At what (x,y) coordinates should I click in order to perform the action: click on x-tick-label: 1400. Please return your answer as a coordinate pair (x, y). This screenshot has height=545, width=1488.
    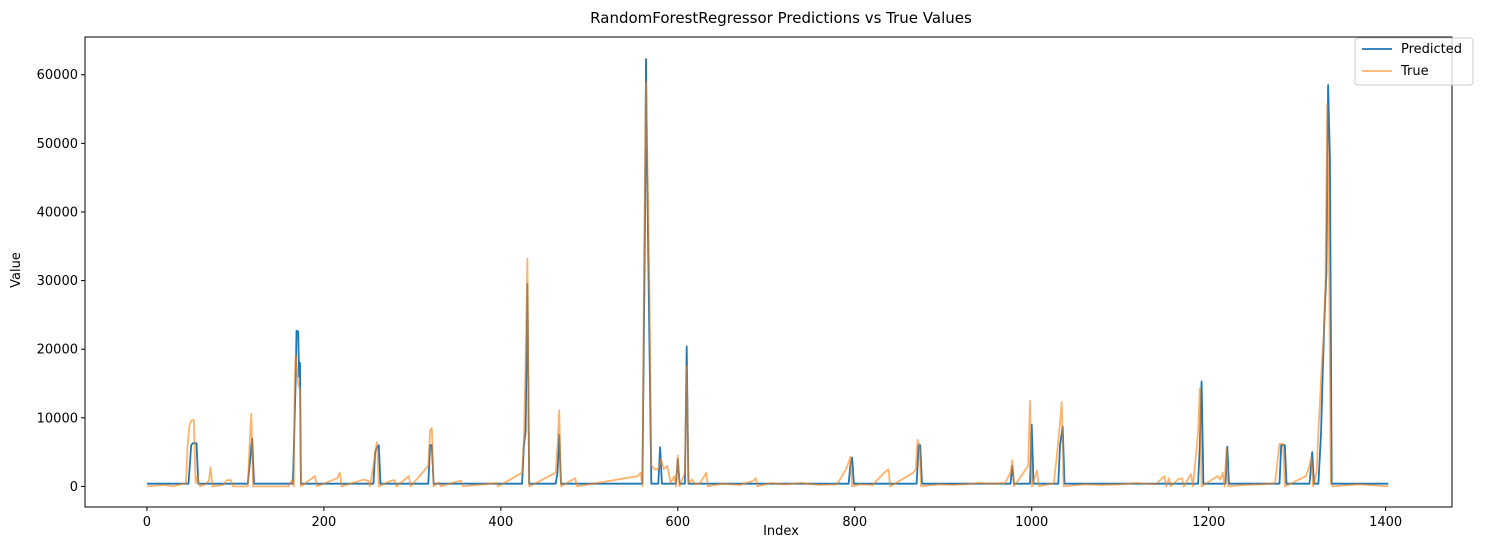
    Looking at the image, I should click on (1385, 522).